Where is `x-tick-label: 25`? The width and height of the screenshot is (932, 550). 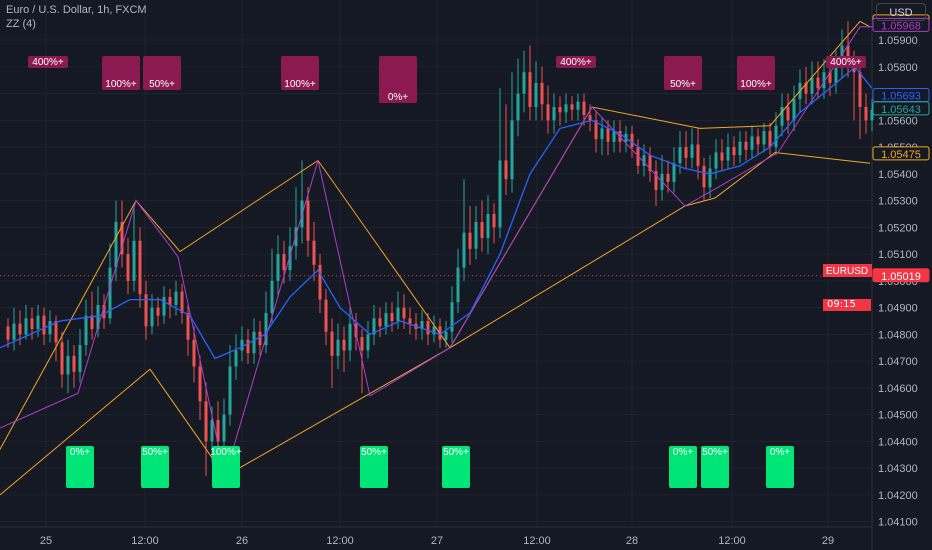 x-tick-label: 25 is located at coordinates (46, 541).